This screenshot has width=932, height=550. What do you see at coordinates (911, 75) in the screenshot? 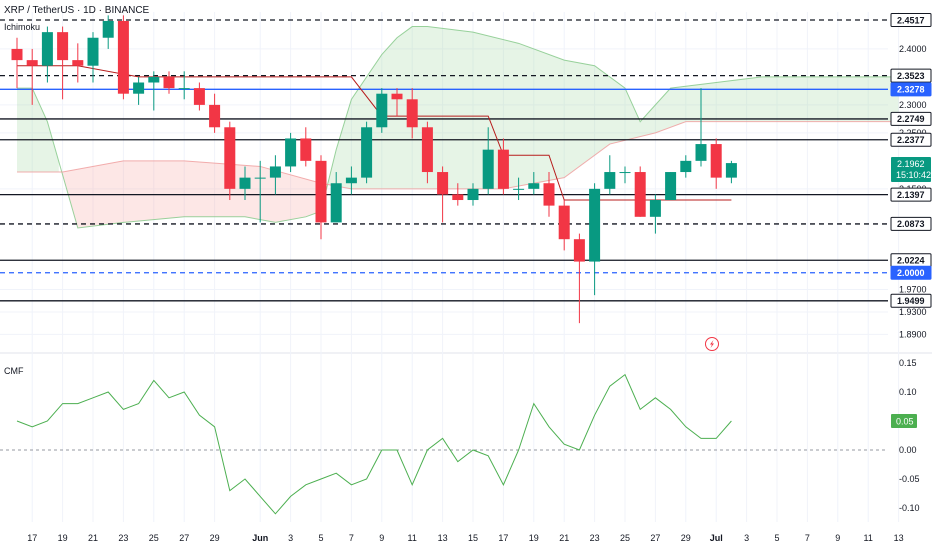
I see `level-price-label: 2.3523` at bounding box center [911, 75].